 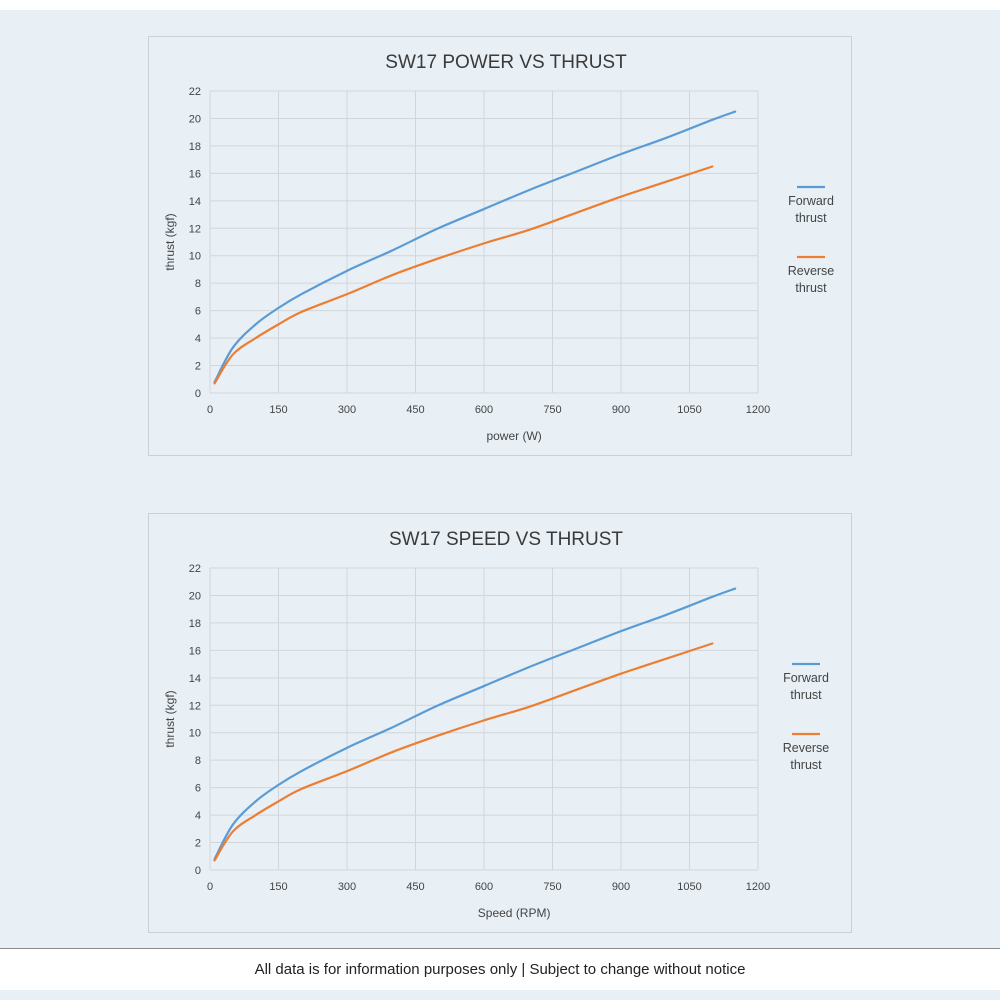 I want to click on top-strip, so click(x=500, y=5).